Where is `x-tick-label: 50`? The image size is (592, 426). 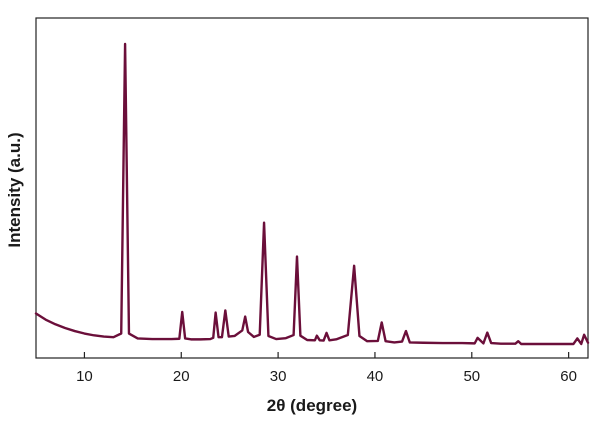
x-tick-label: 50 is located at coordinates (471, 376).